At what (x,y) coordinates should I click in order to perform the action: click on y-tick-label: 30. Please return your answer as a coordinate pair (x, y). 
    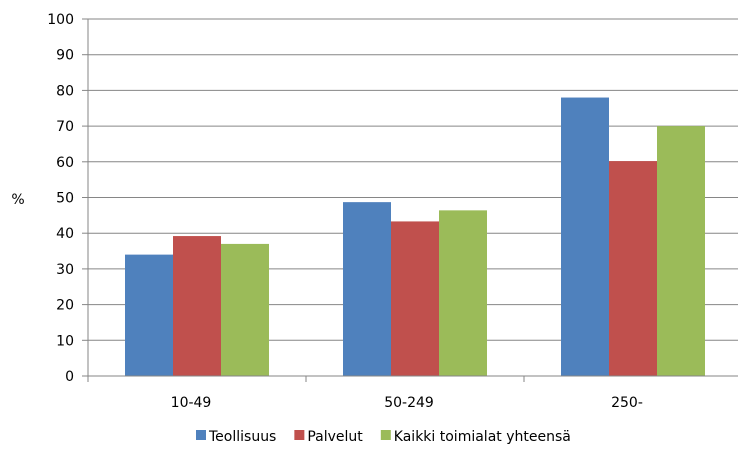
    Looking at the image, I should click on (65, 270).